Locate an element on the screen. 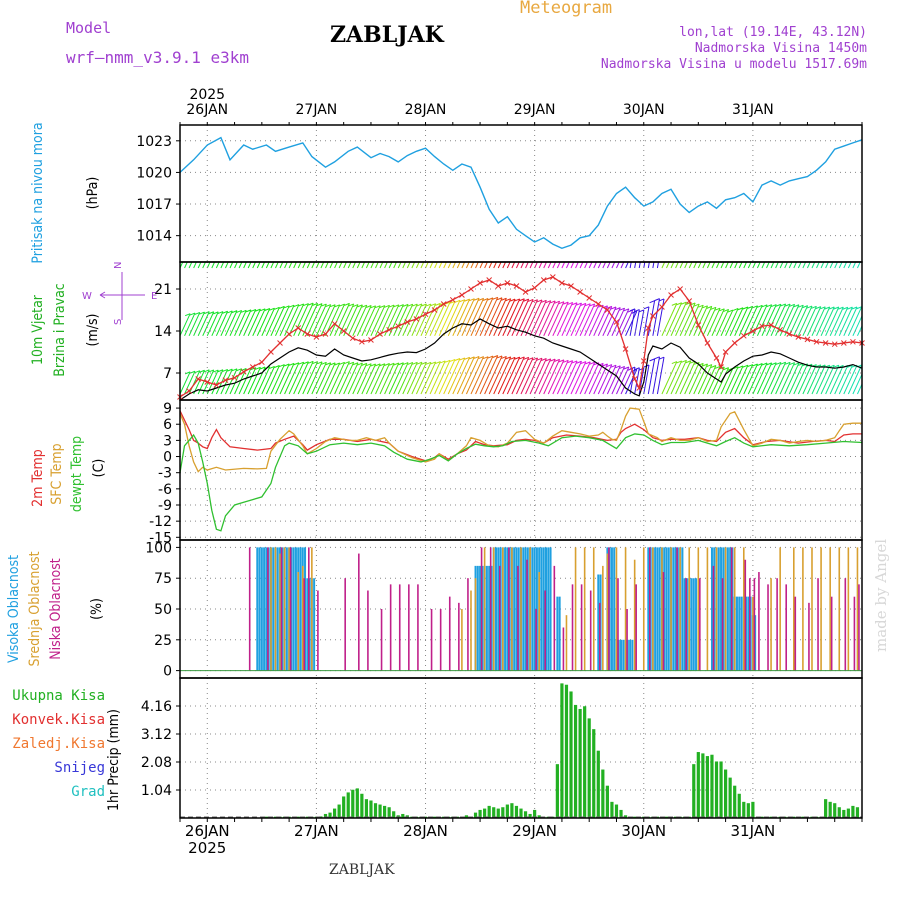 The height and width of the screenshot is (900, 900). panel-border is located at coordinates (521, 193).